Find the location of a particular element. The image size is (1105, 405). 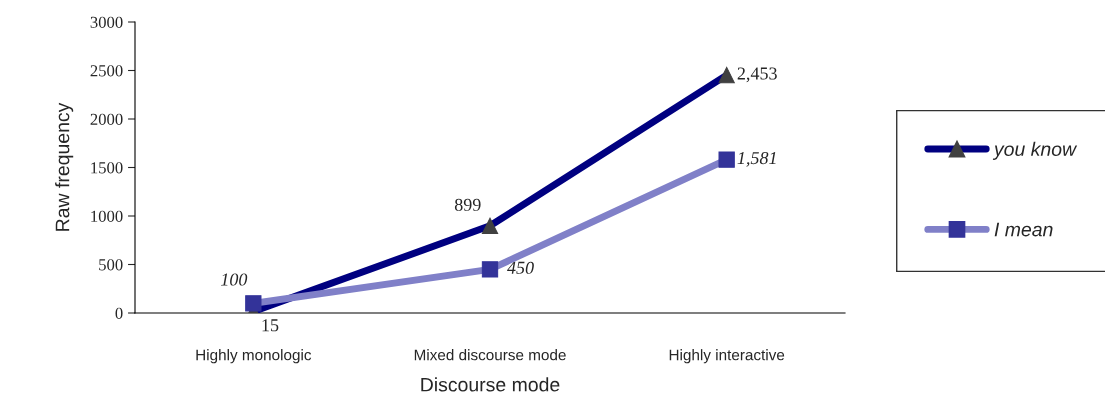

y-tick-label: 2500 is located at coordinates (106, 71).